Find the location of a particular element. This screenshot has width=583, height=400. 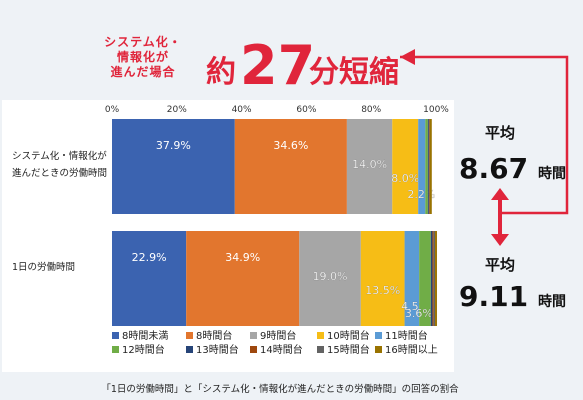

category-labels: システム化・情報化が進んだときの労働時間 1日の労働時間 is located at coordinates (59, 211).